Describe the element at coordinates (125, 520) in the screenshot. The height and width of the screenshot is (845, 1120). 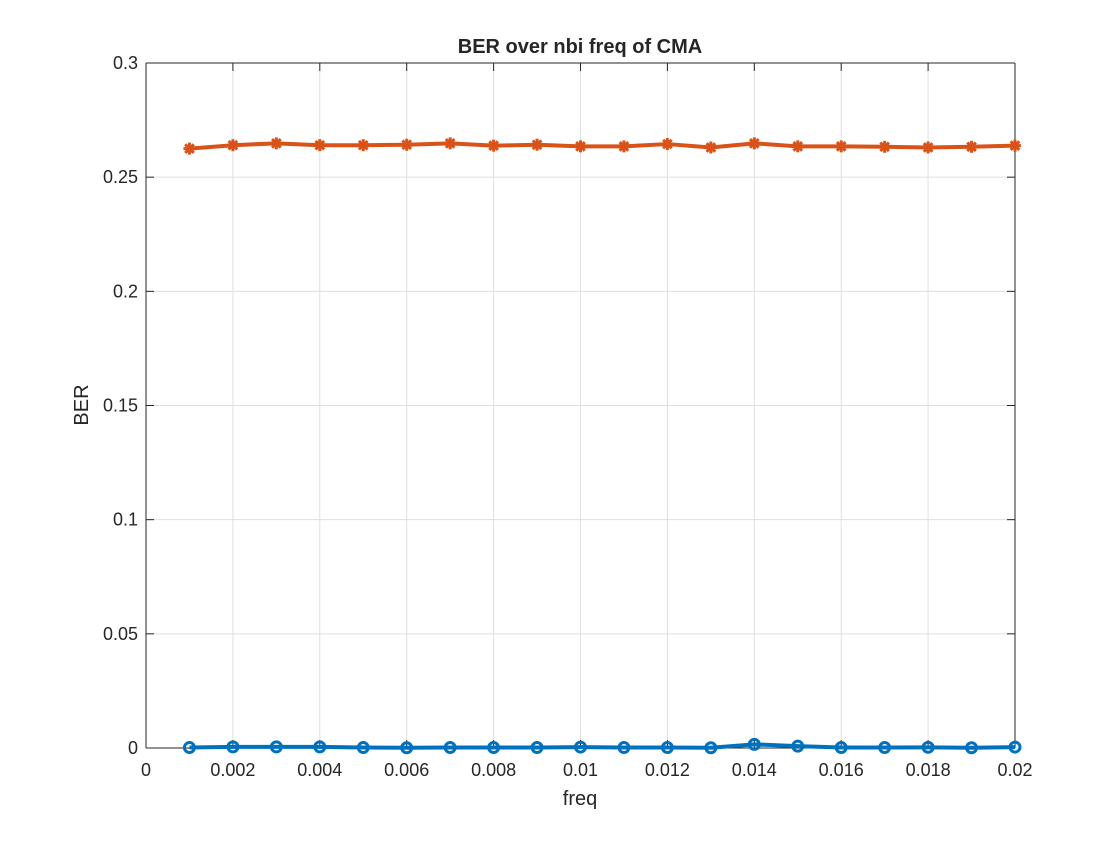
I see `y-tick-label: 0.1` at that location.